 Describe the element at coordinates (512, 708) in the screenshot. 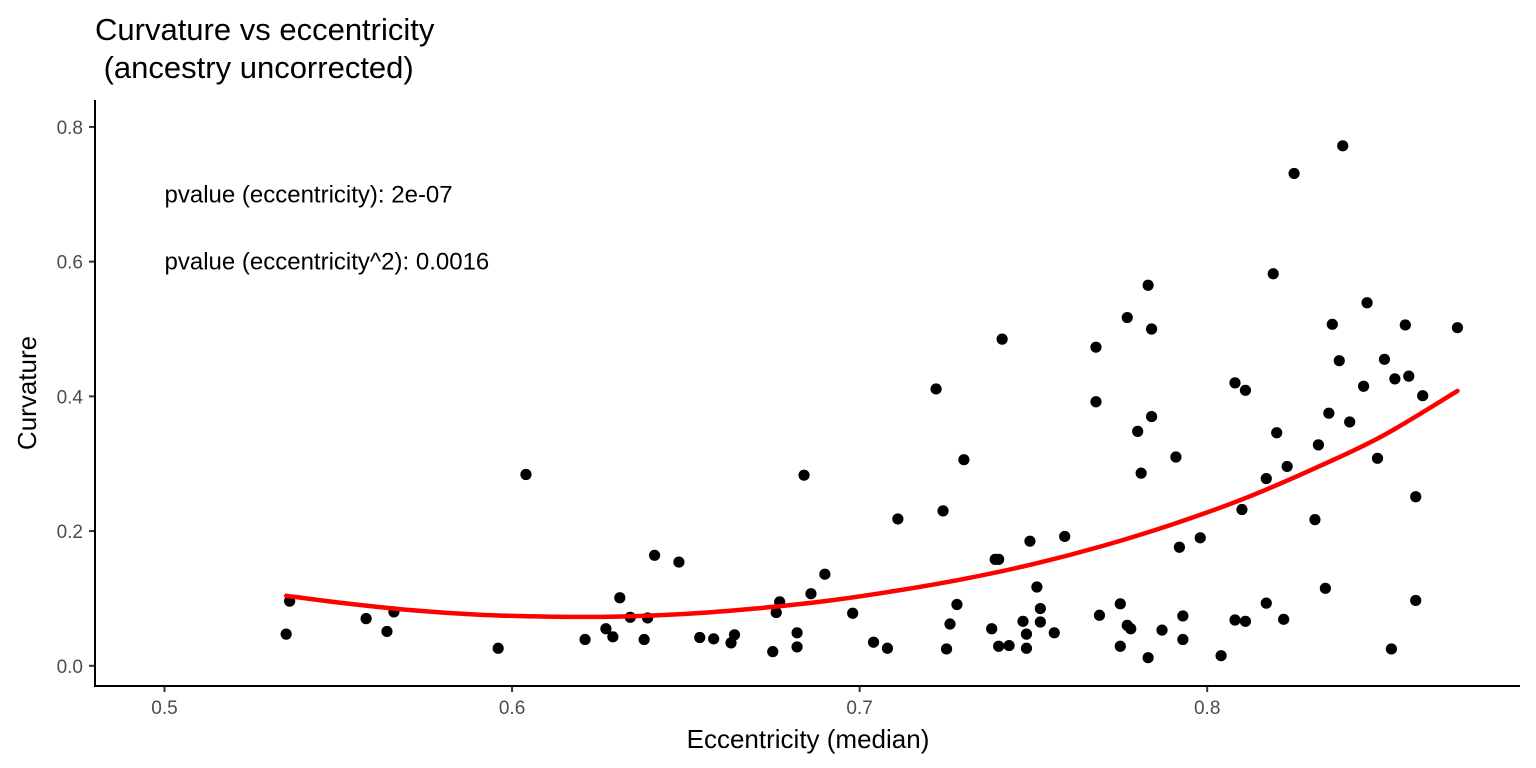

I see `x-tick-label: 0.6` at that location.